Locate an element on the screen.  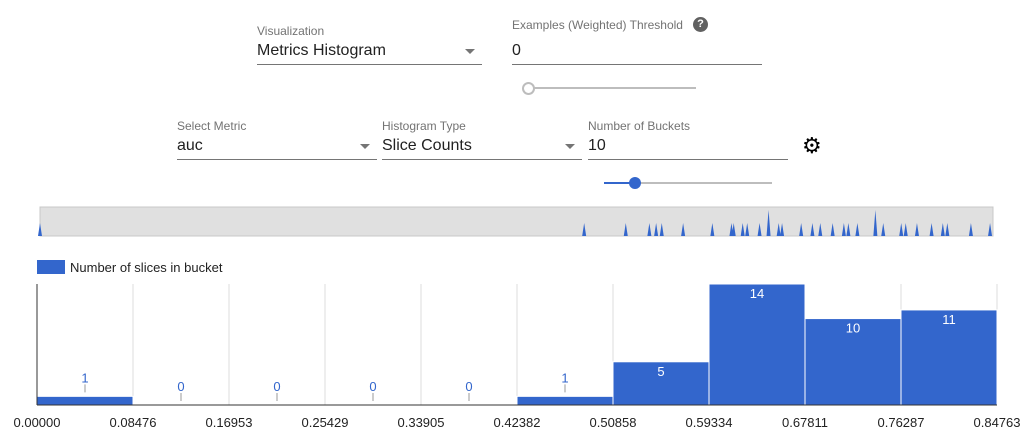
bar-value-label: 14 is located at coordinates (757, 293).